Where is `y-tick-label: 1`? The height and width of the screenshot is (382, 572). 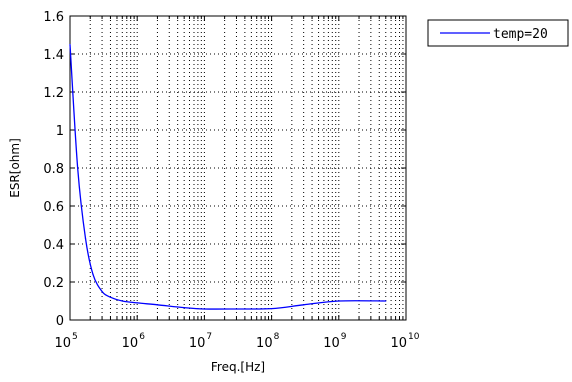
y-tick-label: 1 is located at coordinates (60, 131).